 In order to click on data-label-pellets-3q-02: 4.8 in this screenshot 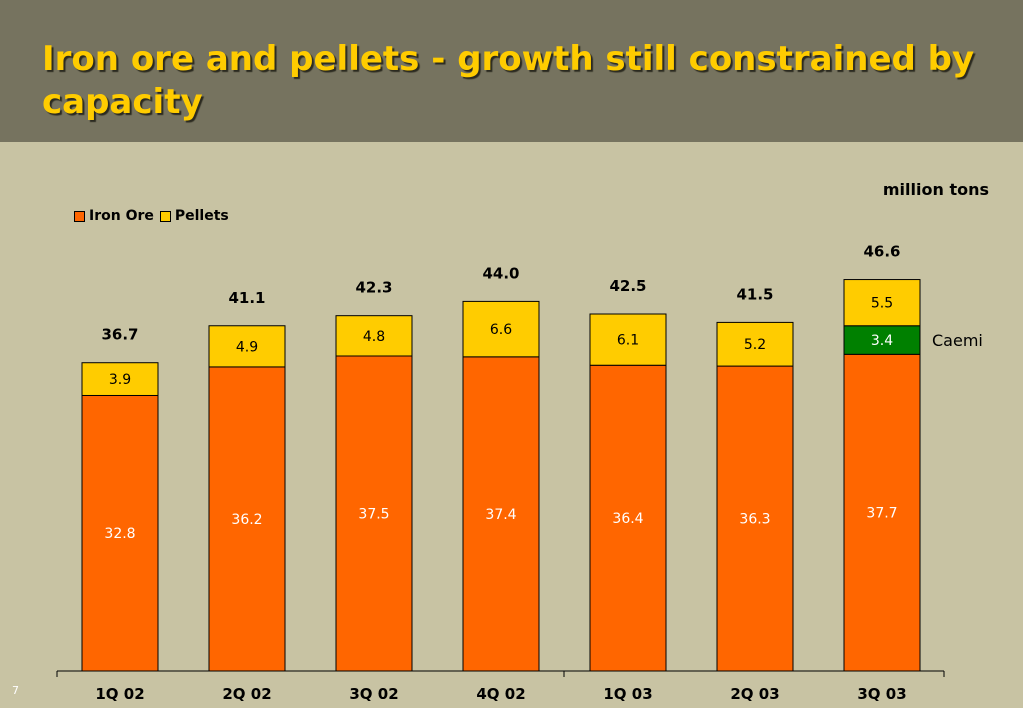, I will do `click(374, 337)`.